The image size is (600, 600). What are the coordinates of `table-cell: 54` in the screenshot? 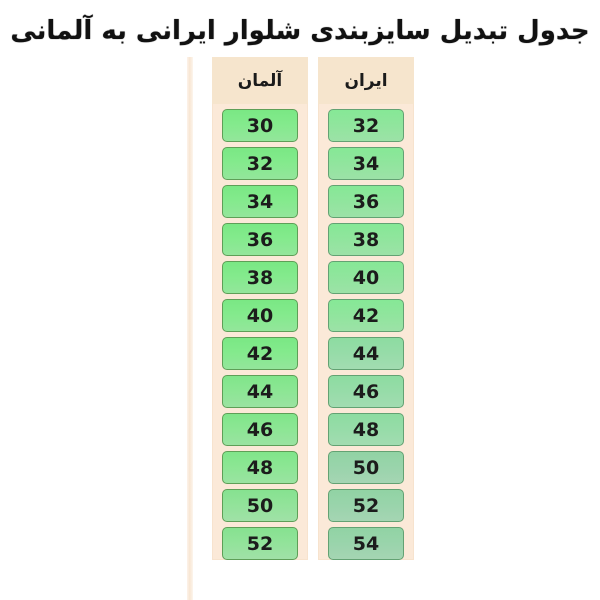 It's located at (366, 543).